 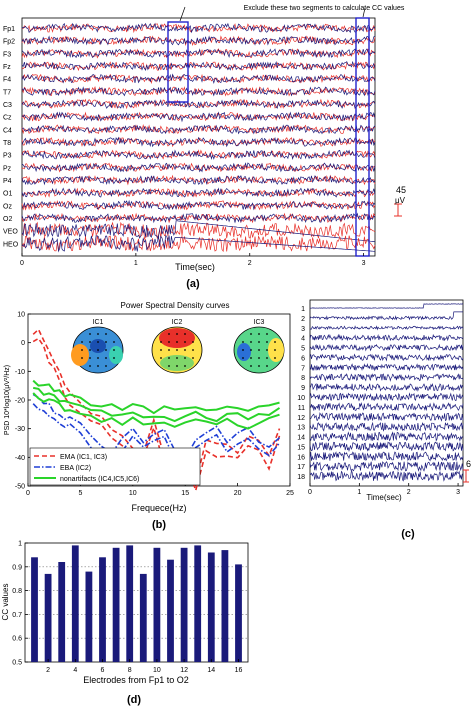 I want to click on panel-b-label: (b), so click(x=159, y=525).